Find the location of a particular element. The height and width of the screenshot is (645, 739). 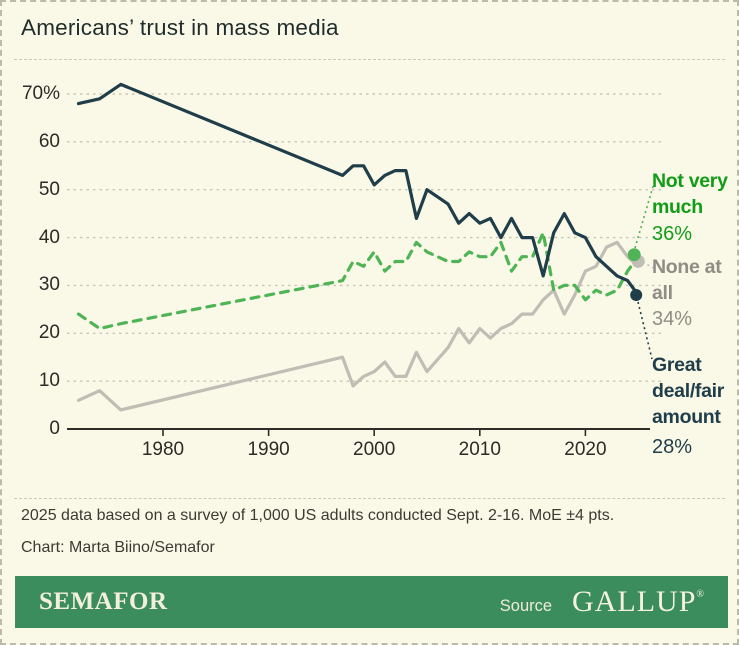

registered-mark: ® is located at coordinates (700, 594).